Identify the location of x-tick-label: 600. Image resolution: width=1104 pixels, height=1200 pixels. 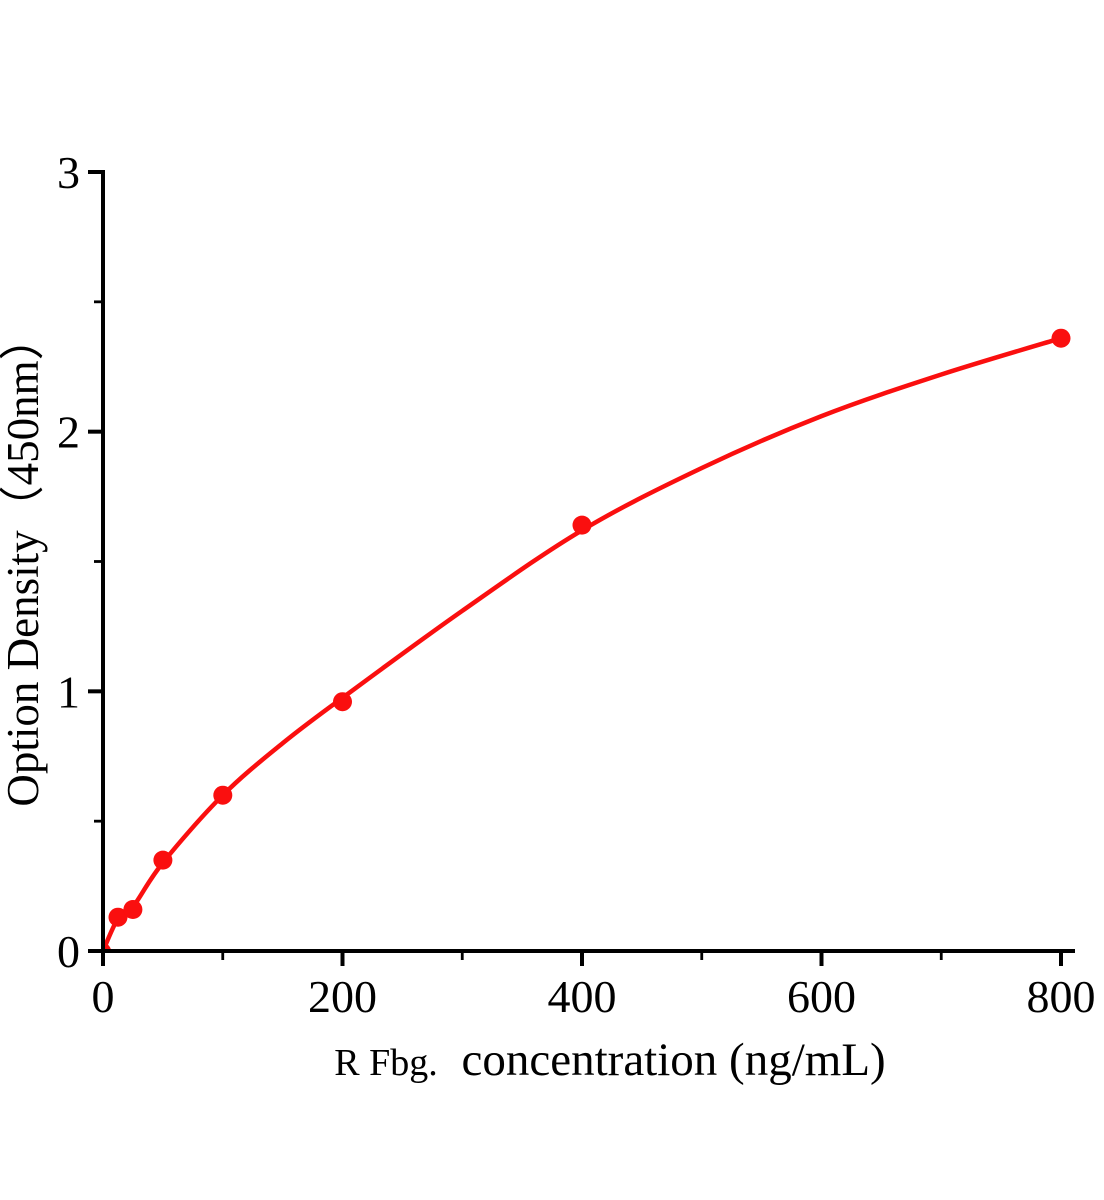
(821, 996).